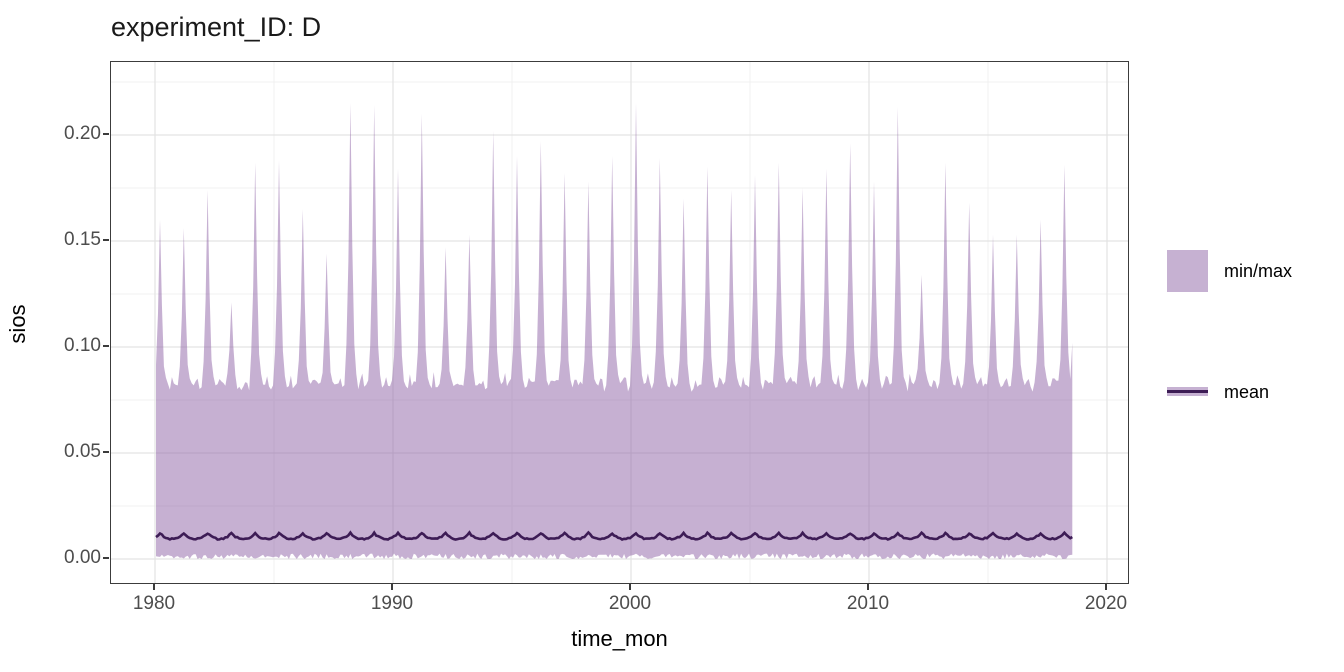 The image size is (1344, 672). I want to click on y-axis-title: sios, so click(17, 324).